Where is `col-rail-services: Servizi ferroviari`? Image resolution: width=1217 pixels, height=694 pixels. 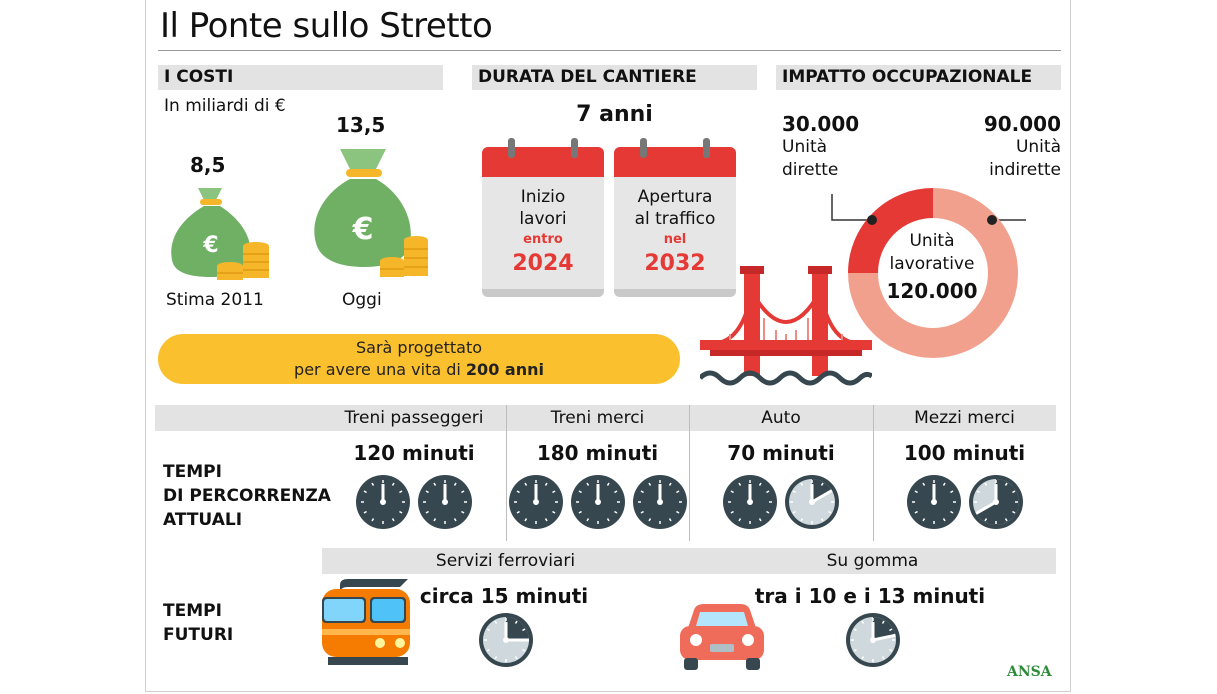
col-rail-services: Servizi ferroviari is located at coordinates (505, 561).